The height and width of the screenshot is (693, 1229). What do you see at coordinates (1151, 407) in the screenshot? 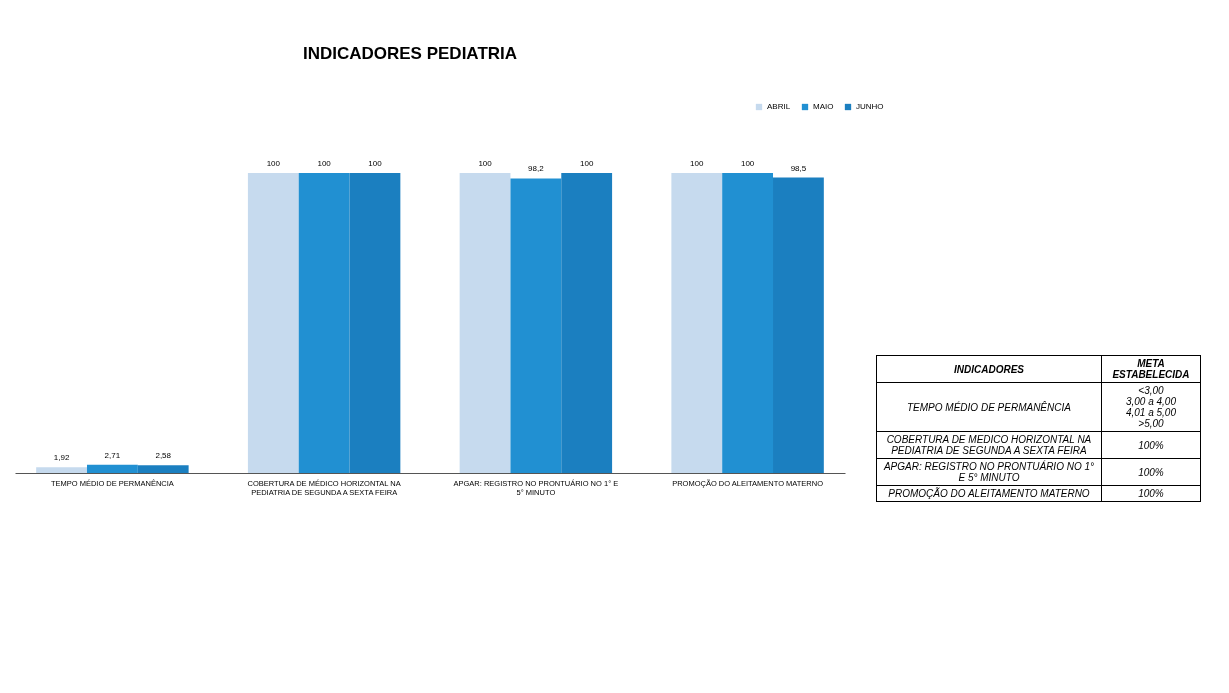
I see `text: <3,00 3,00 a 4,00 4,01 a 5,00 >5,00` at bounding box center [1151, 407].